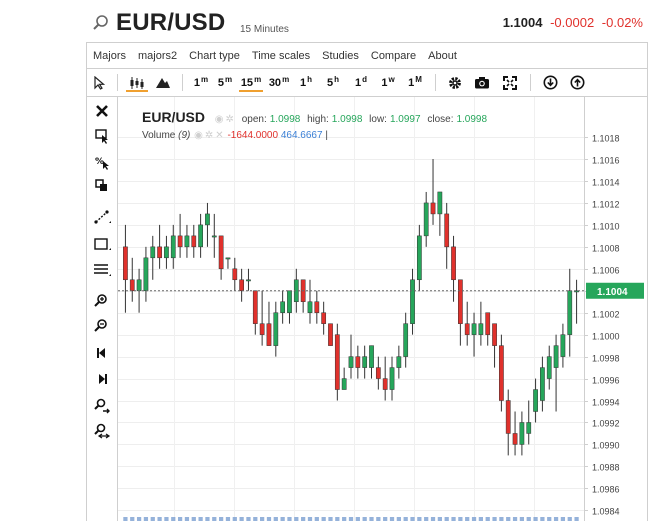 Image resolution: width=665 pixels, height=521 pixels. Describe the element at coordinates (102, 244) in the screenshot. I see `rectangle-icon` at that location.